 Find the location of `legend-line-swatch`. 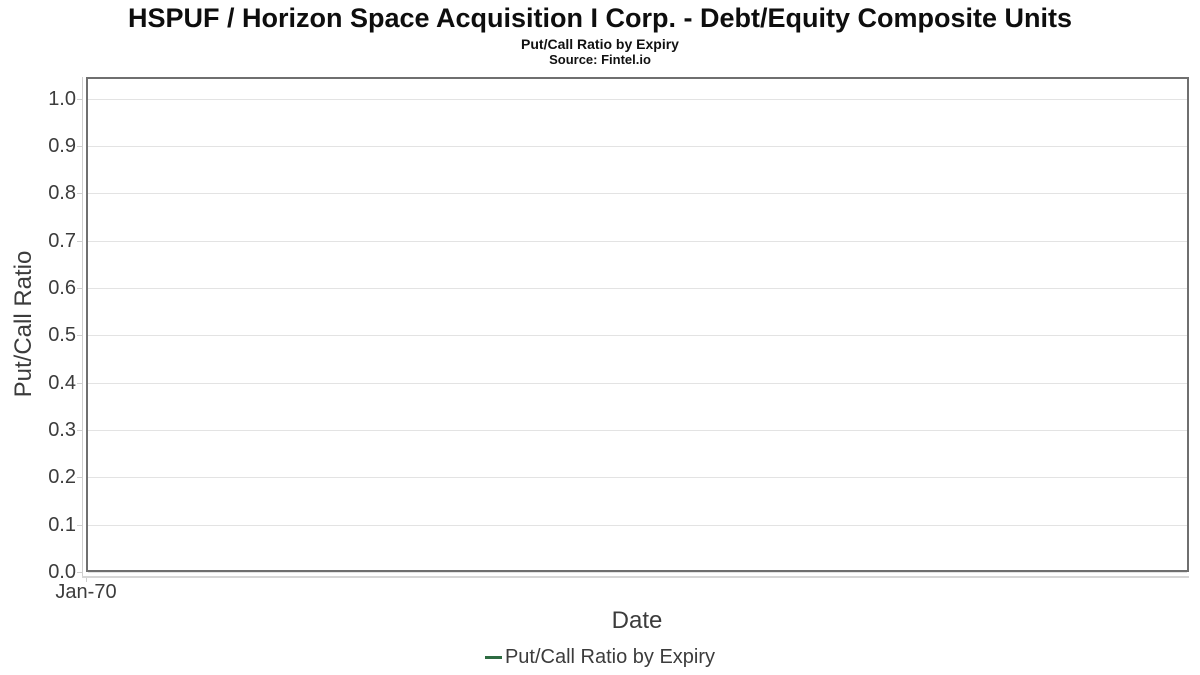

legend-line-swatch is located at coordinates (493, 657).